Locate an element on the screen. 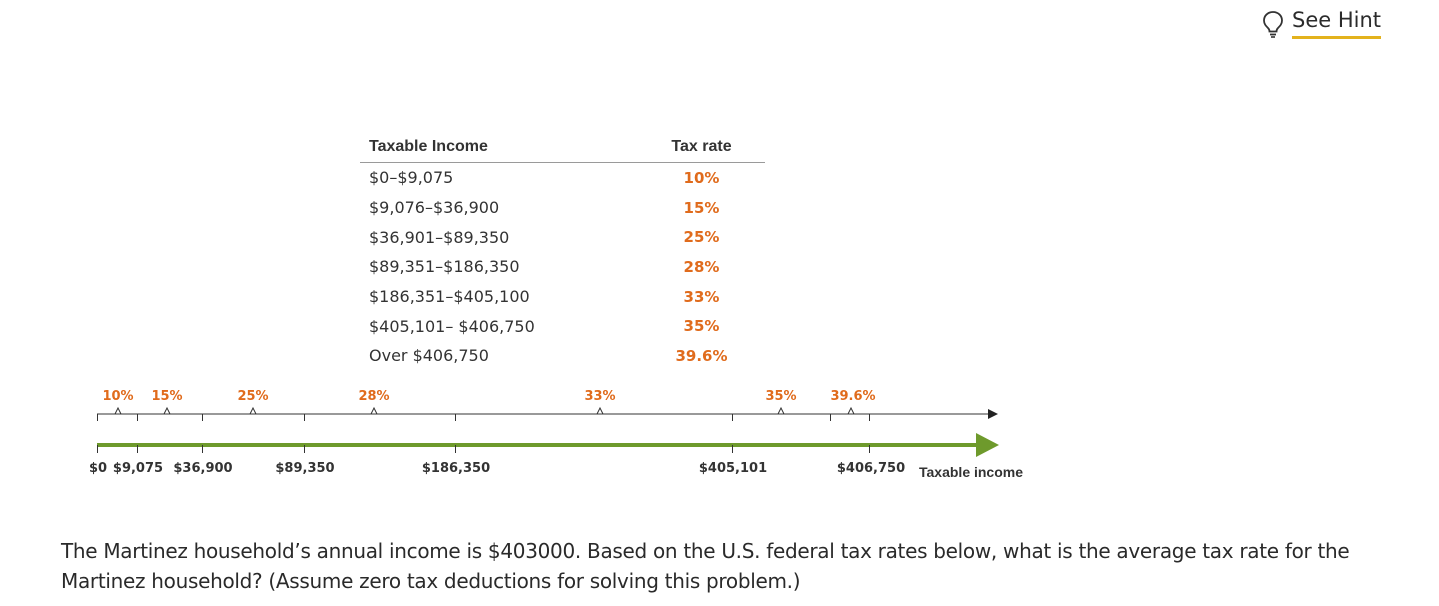  timeline-rate-label: 15% is located at coordinates (166, 396).